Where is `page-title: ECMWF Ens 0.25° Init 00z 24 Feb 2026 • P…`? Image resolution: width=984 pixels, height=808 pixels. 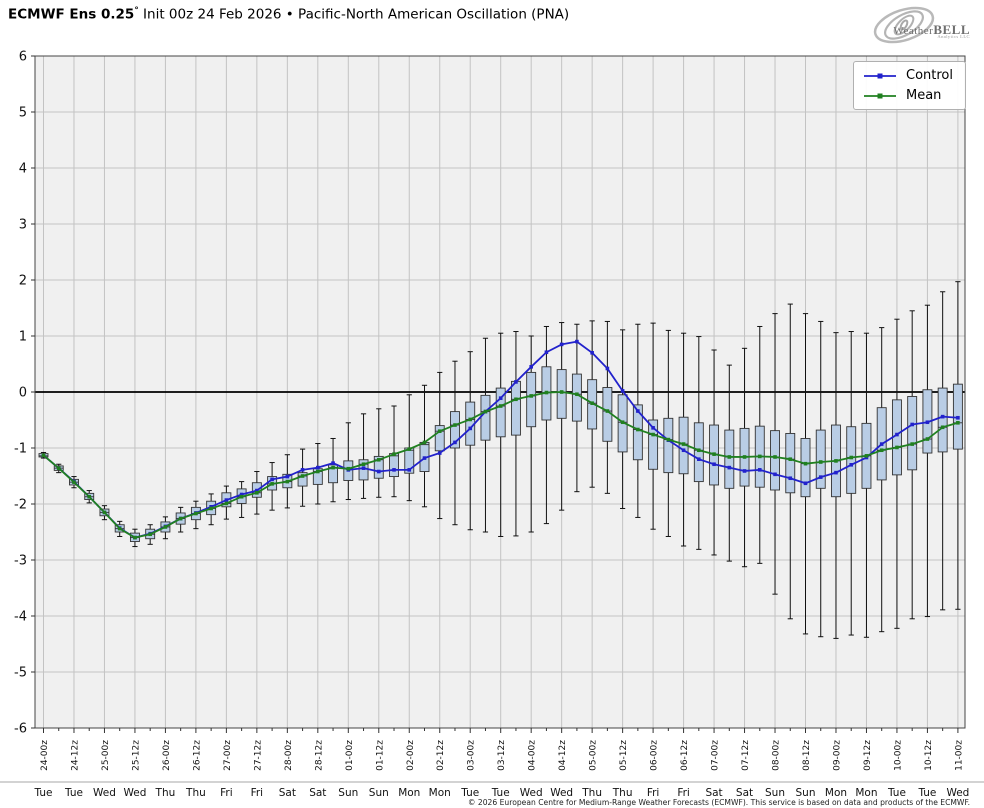
page-title: ECMWF Ens 0.25° Init 00z 24 Feb 2026 • P… is located at coordinates (288, 14).